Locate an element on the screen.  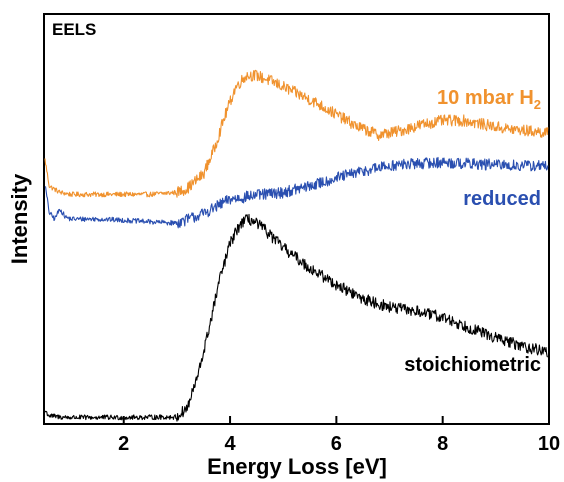
x-tick-label: 10 is located at coordinates (549, 444).